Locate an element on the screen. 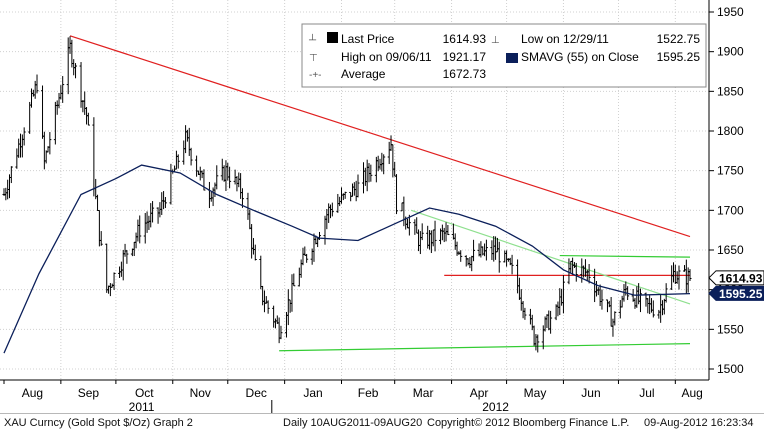 The image size is (764, 432). year-label: 2012 is located at coordinates (495, 407).